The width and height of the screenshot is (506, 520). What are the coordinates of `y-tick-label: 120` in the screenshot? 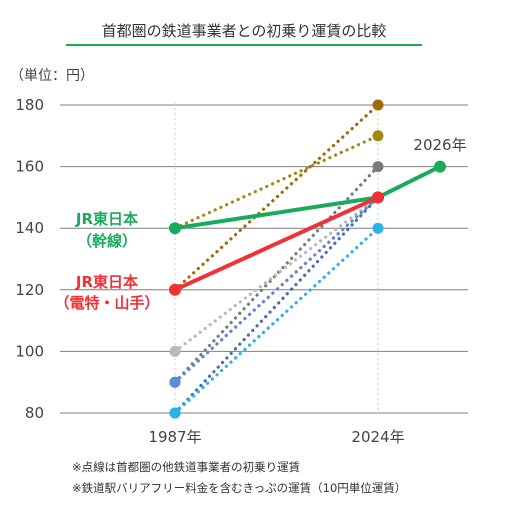 It's located at (29, 290).